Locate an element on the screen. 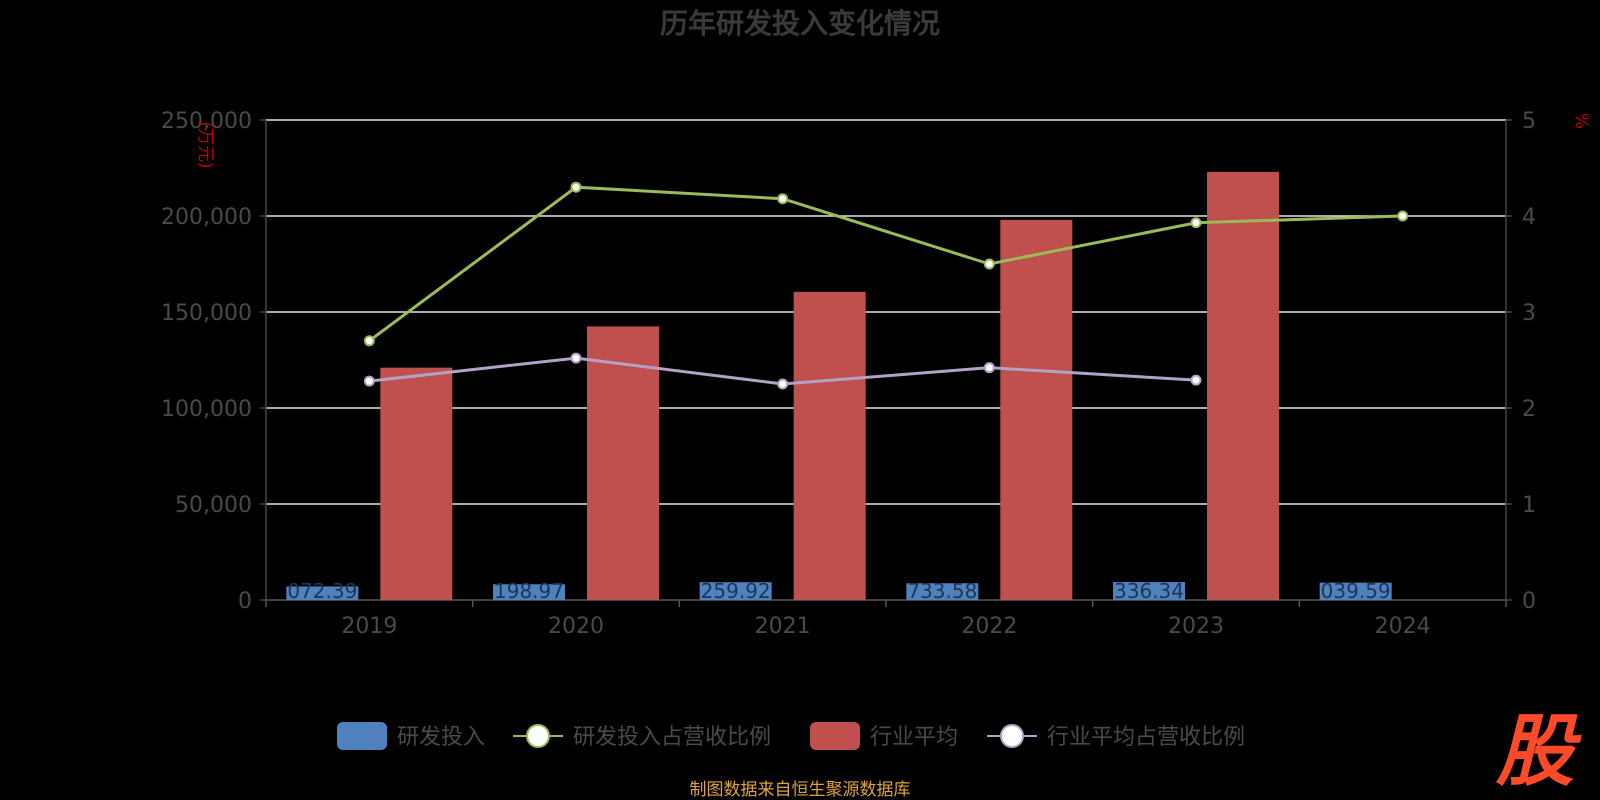  x-tick-label: 2020 is located at coordinates (576, 626).